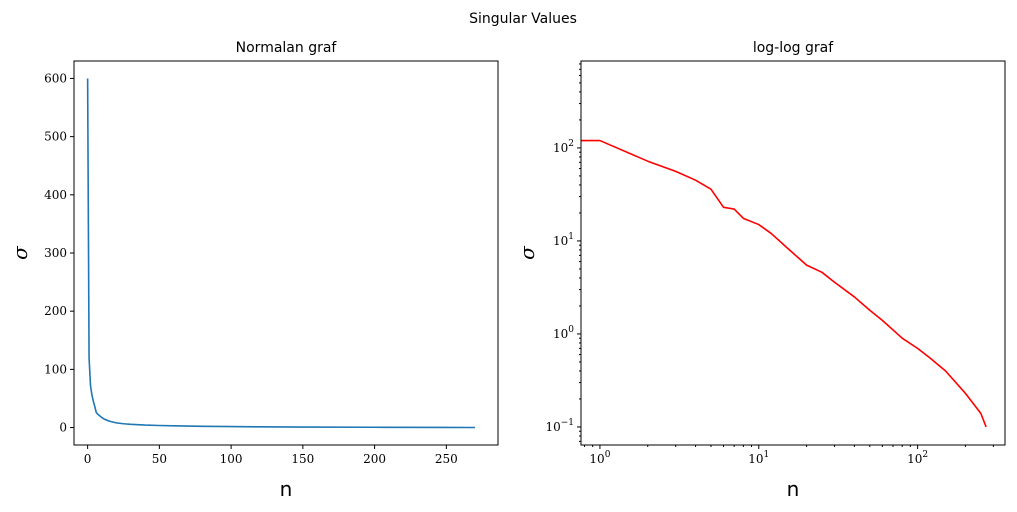  What do you see at coordinates (55, 311) in the screenshot?
I see `y-tick-label-normalan-2: 200` at bounding box center [55, 311].